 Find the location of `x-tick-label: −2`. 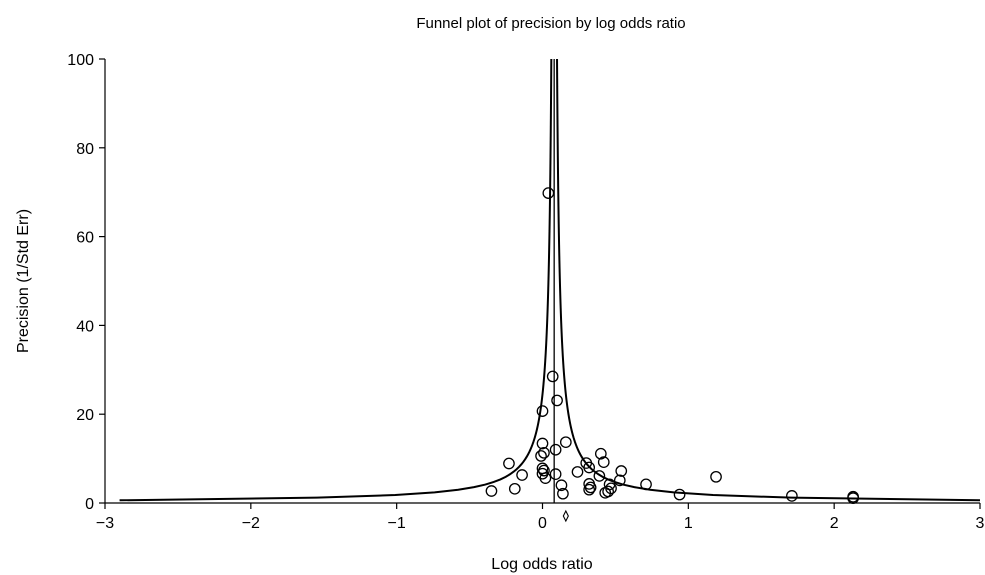

x-tick-label: −2 is located at coordinates (251, 523).